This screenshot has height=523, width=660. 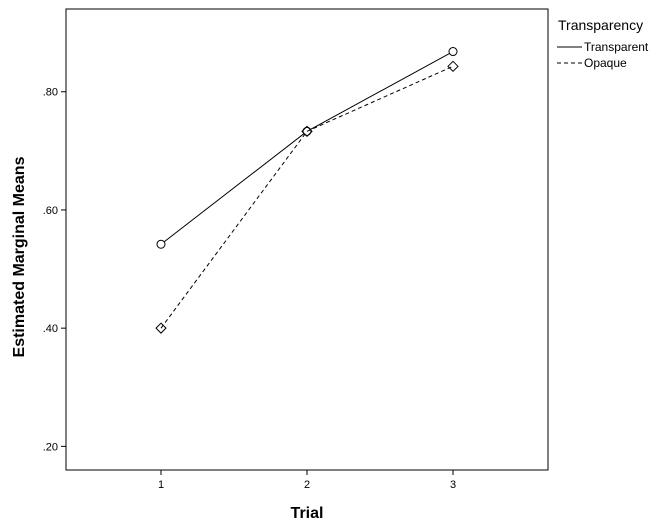 I want to click on x-axis-title: Trial, so click(x=307, y=513).